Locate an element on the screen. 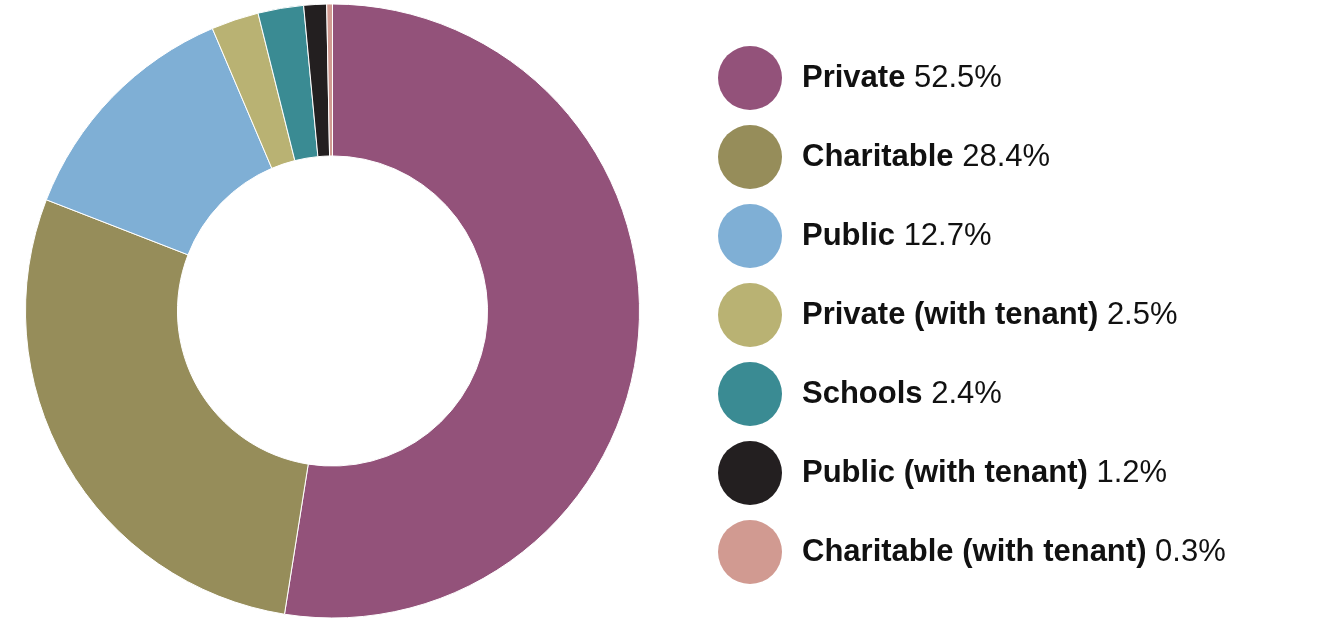  legend-label: Charitable (with tenant) is located at coordinates (974, 551).